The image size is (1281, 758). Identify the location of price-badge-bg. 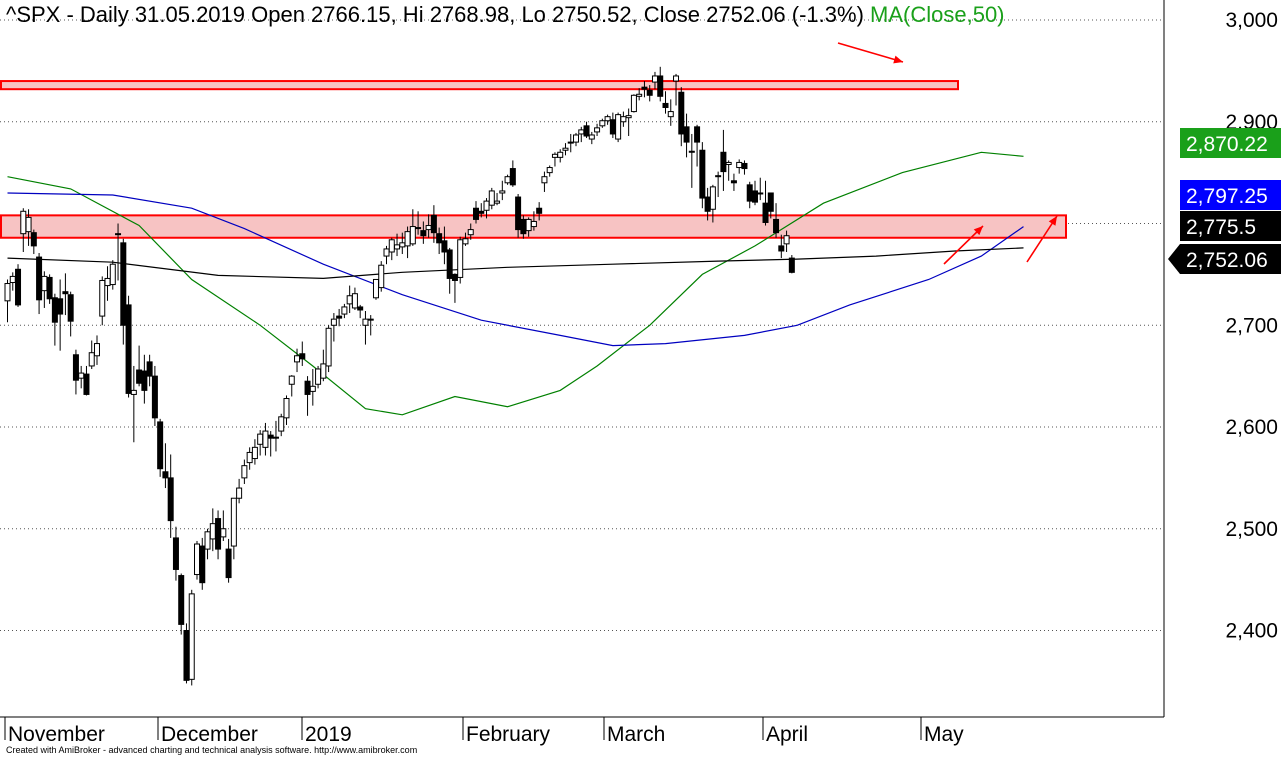
(1224, 259).